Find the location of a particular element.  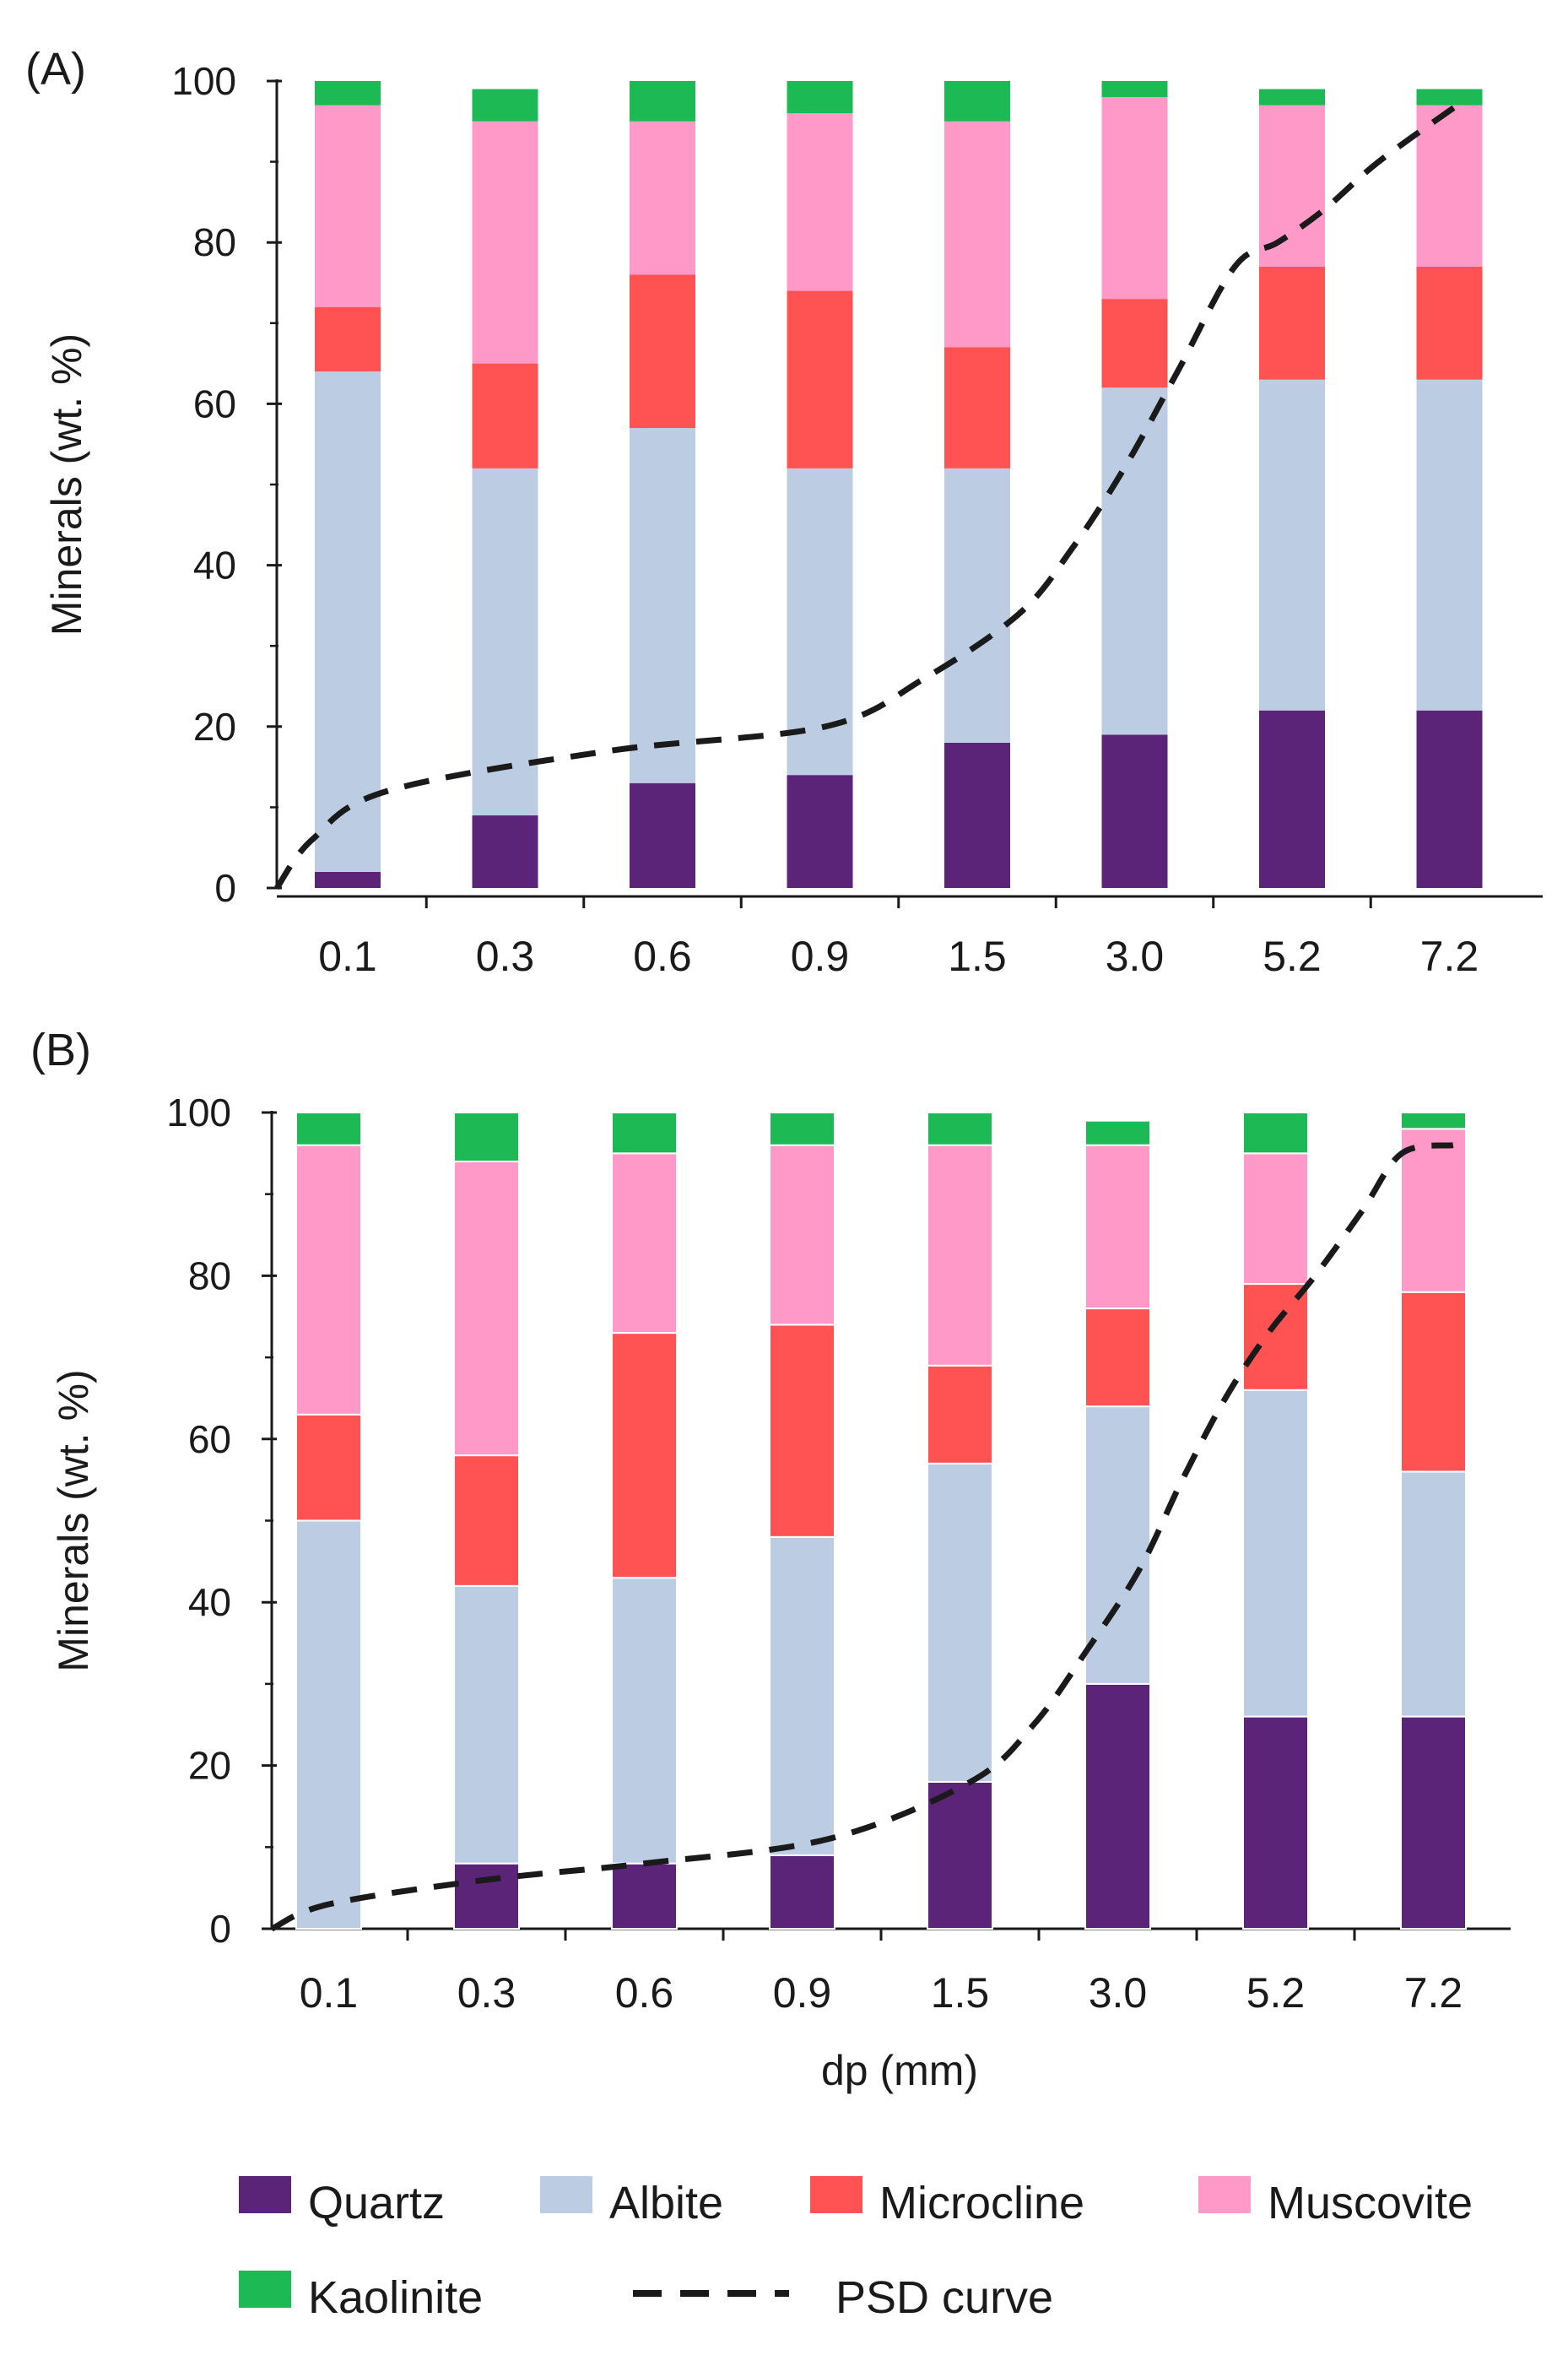

legend-swatch-microcline is located at coordinates (836, 2194).